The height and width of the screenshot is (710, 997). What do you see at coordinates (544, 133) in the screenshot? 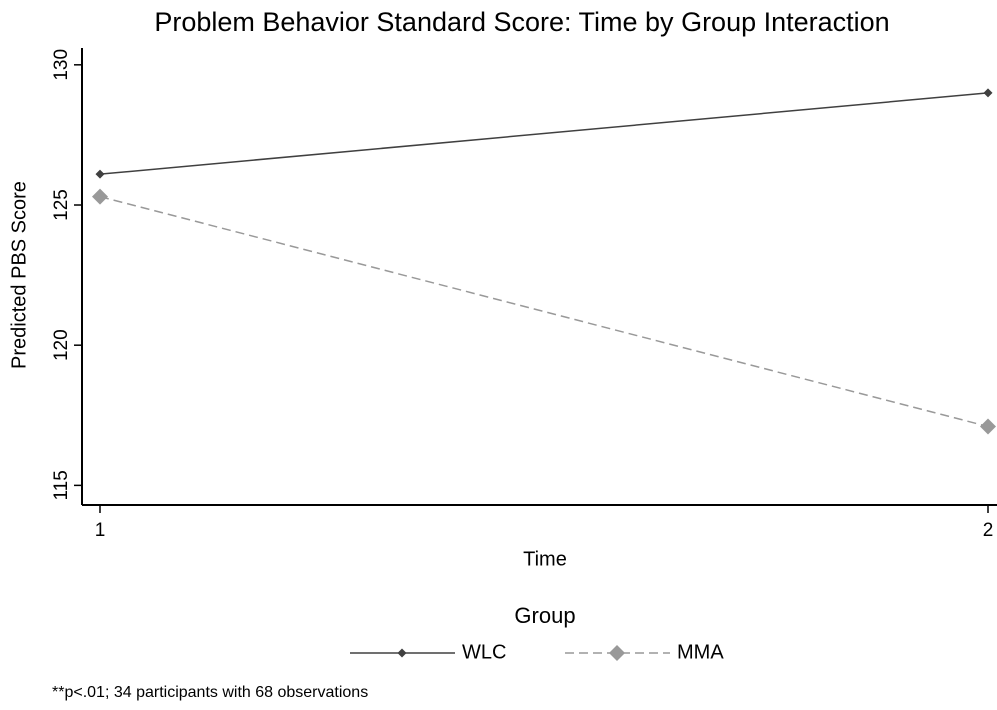
I see `series-line` at bounding box center [544, 133].